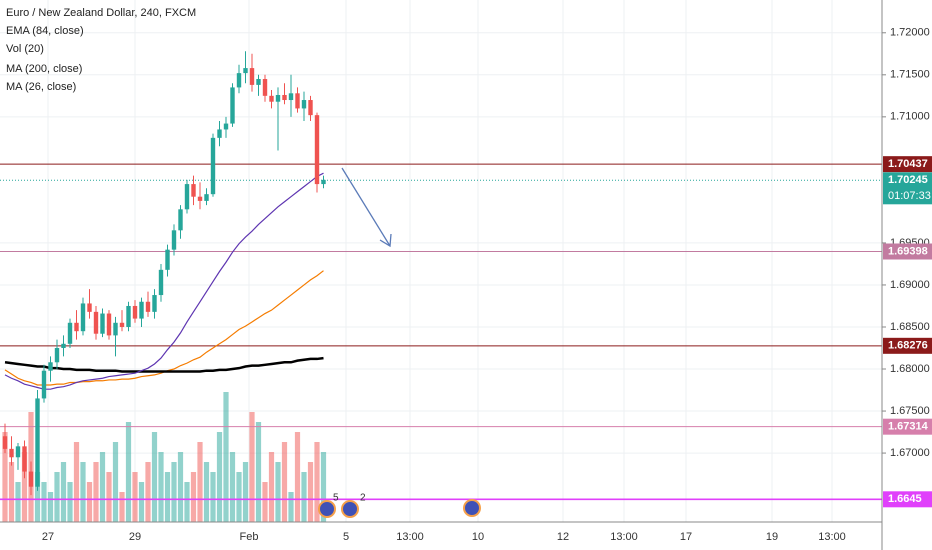 The height and width of the screenshot is (550, 932). What do you see at coordinates (366, 207) in the screenshot?
I see `arrow-line` at bounding box center [366, 207].